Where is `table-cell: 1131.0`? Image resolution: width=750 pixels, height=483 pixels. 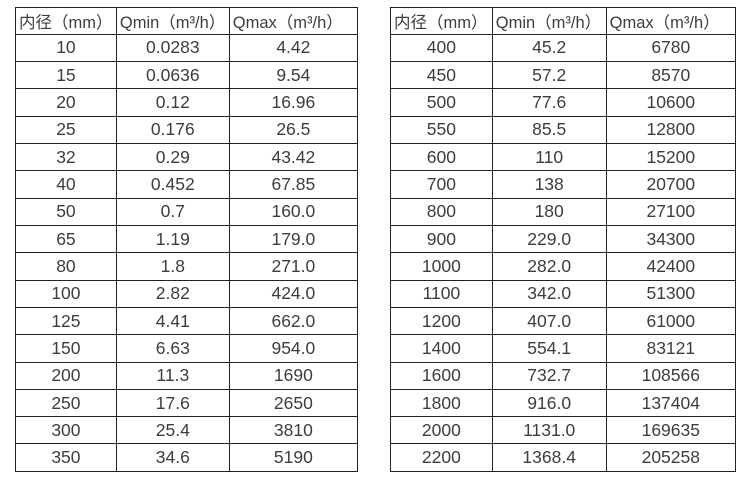
table-cell: 1131.0 is located at coordinates (549, 430).